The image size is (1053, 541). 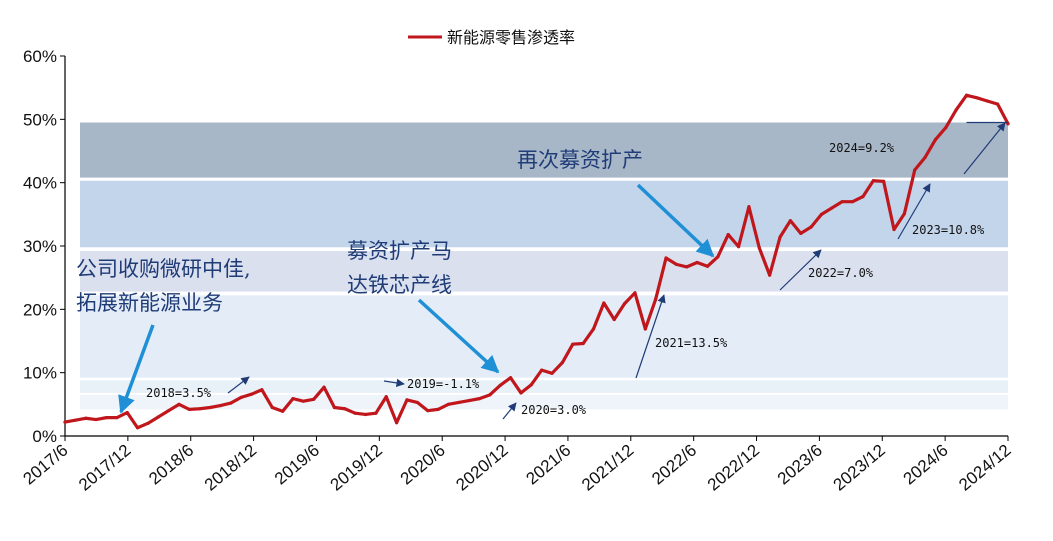 What do you see at coordinates (984, 148) in the screenshot?
I see `annotation-2024-arrow` at bounding box center [984, 148].